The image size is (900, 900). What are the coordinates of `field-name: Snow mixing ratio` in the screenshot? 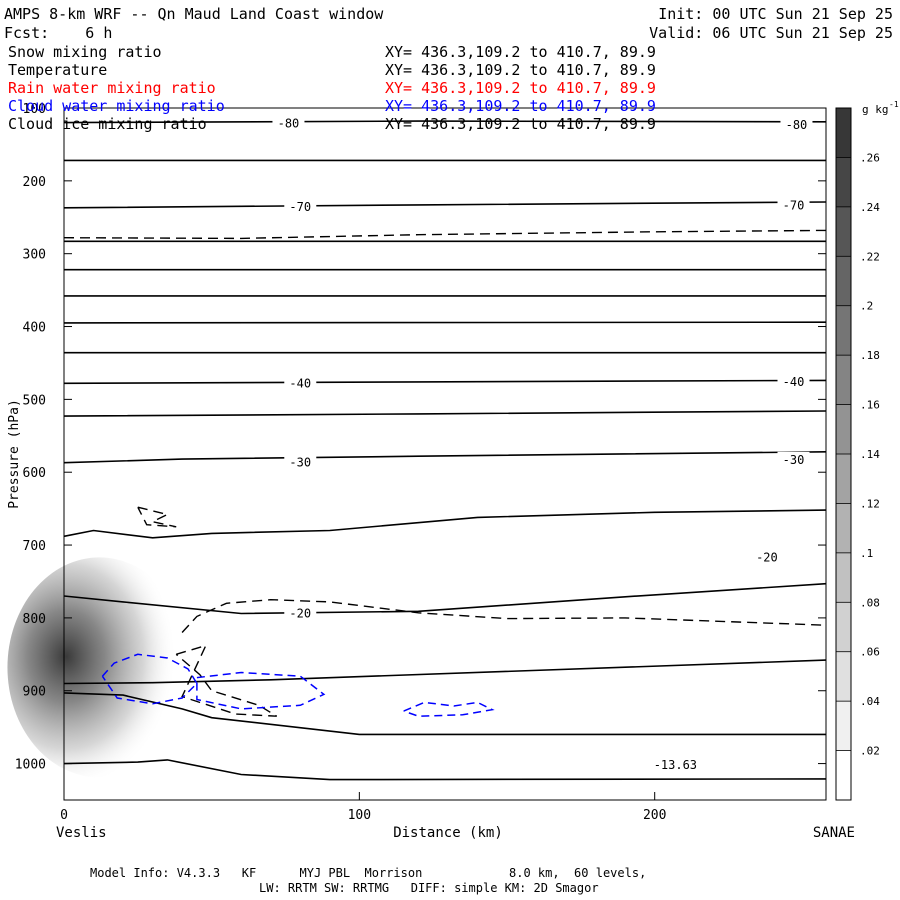 It's located at (85, 52).